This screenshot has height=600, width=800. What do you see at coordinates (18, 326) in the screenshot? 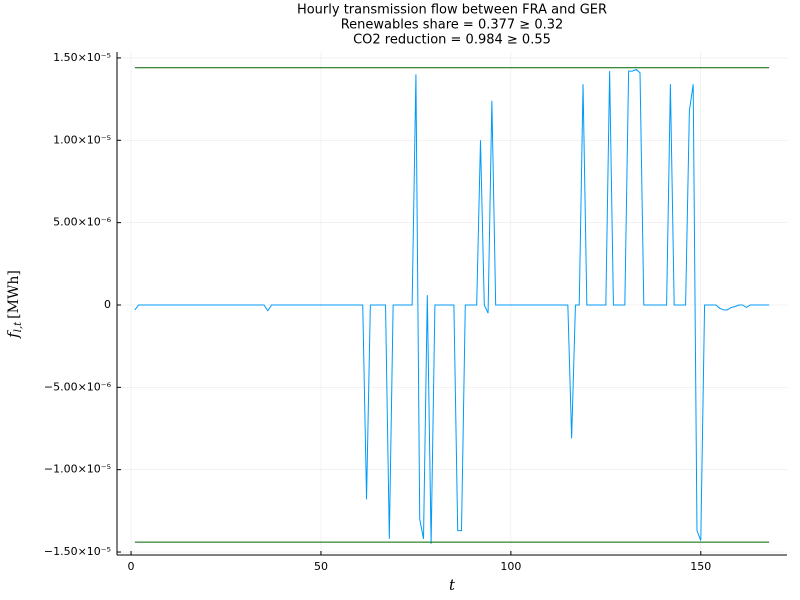
I see `y-label-subscript: l,t` at bounding box center [18, 326].